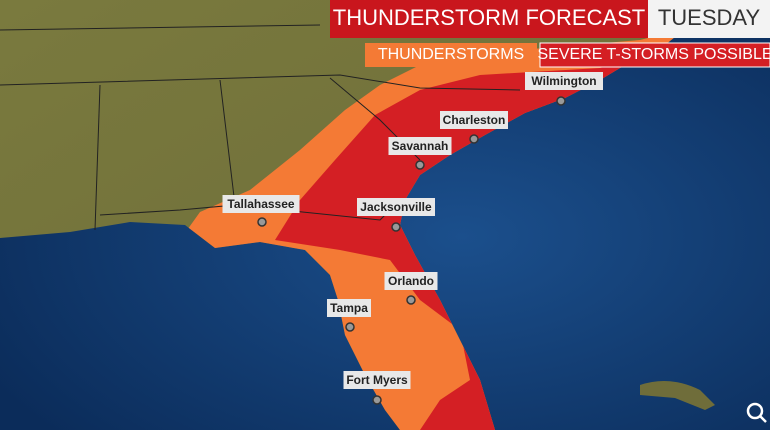 The height and width of the screenshot is (430, 770). I want to click on city-label: Orlando, so click(411, 281).